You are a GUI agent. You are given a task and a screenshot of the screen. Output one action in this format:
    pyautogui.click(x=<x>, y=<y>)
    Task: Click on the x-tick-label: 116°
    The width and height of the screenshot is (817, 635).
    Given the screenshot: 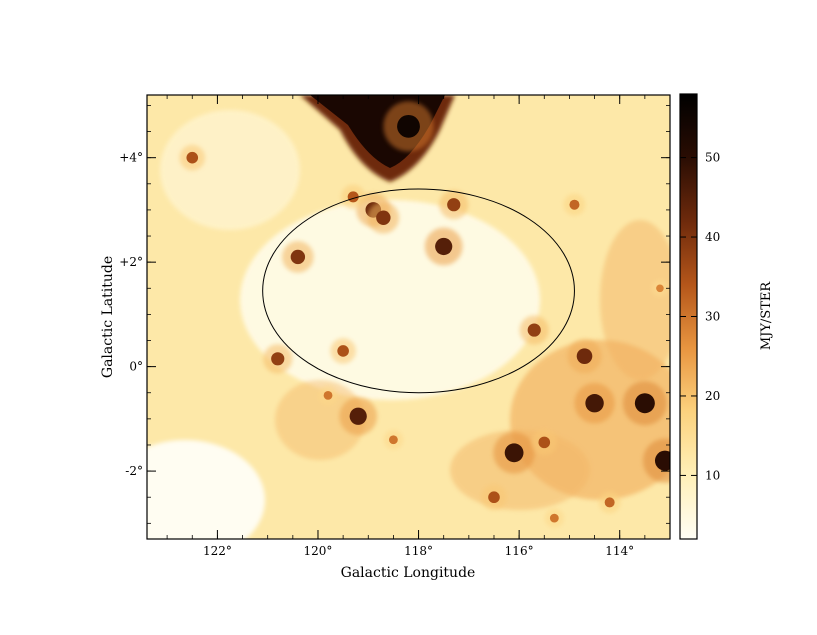 What is the action you would take?
    pyautogui.click(x=519, y=551)
    